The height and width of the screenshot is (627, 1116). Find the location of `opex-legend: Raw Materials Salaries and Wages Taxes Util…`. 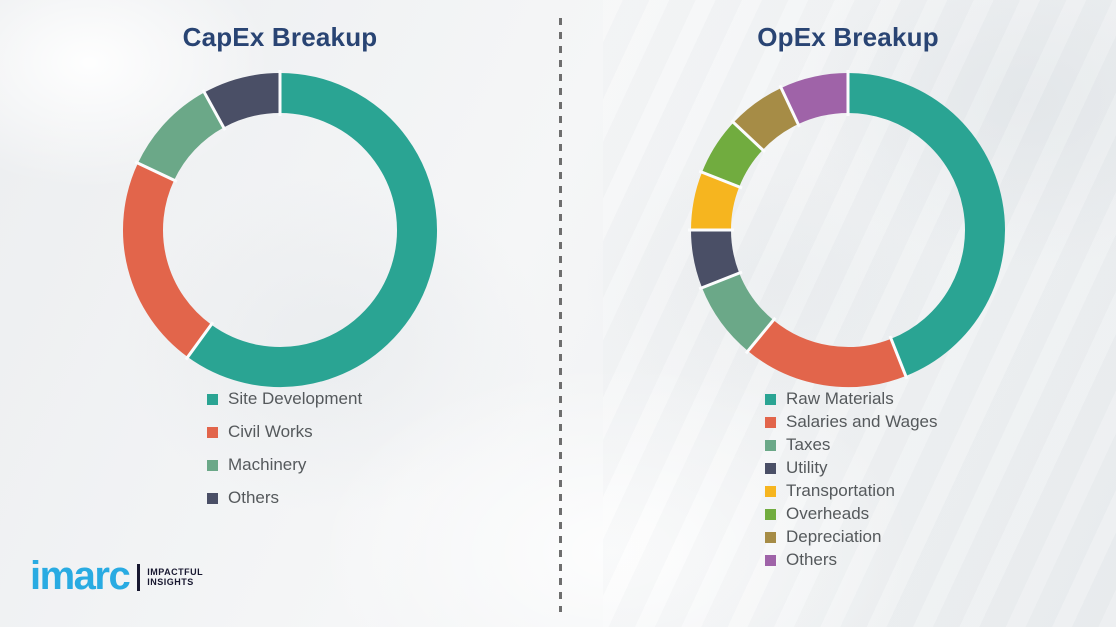

opex-legend: Raw Materials Salaries and Wages Taxes Util… is located at coordinates (851, 482).